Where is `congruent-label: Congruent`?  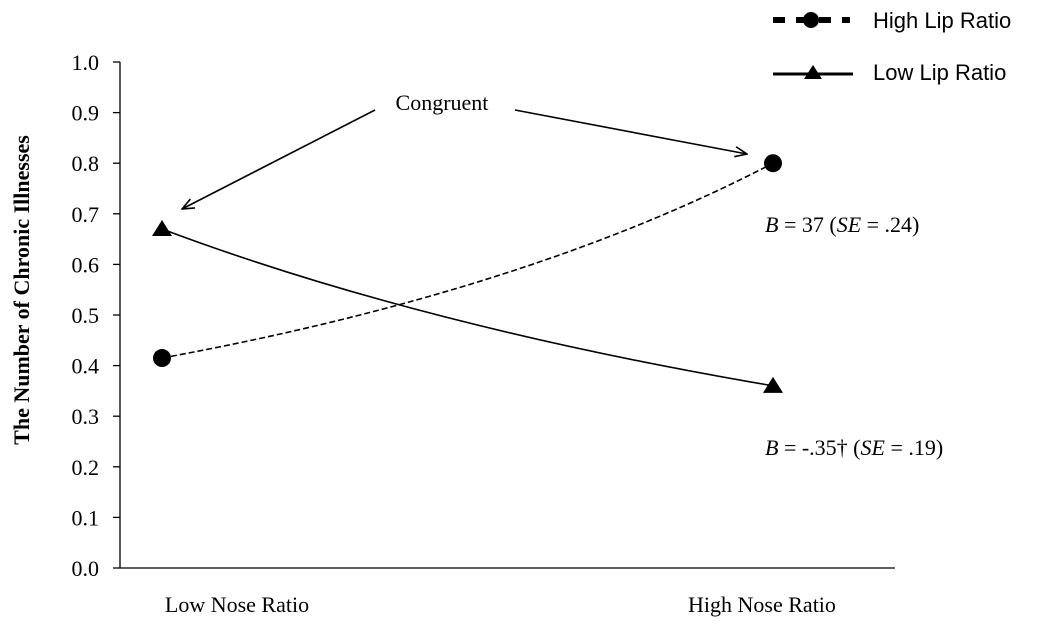 congruent-label: Congruent is located at coordinates (442, 102).